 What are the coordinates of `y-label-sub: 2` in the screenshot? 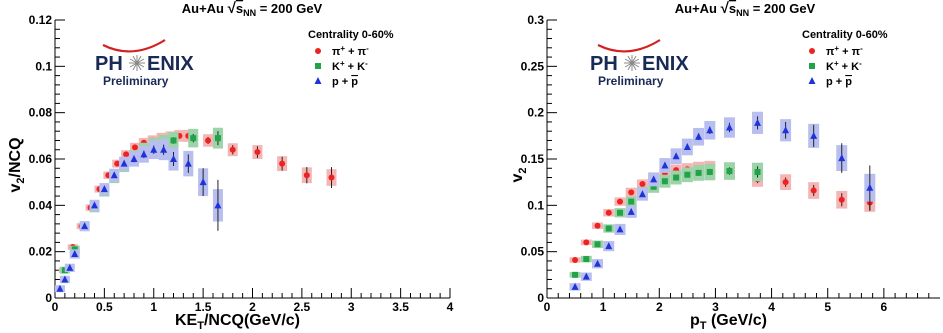 It's located at (523, 170).